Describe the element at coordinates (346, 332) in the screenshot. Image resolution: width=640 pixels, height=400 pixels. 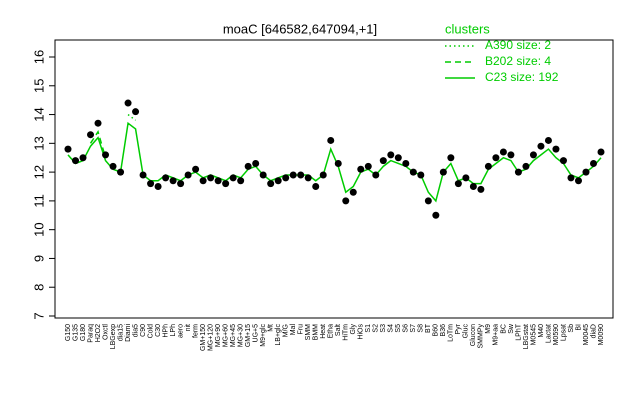
I see `x-tick-label: HiTm` at that location.